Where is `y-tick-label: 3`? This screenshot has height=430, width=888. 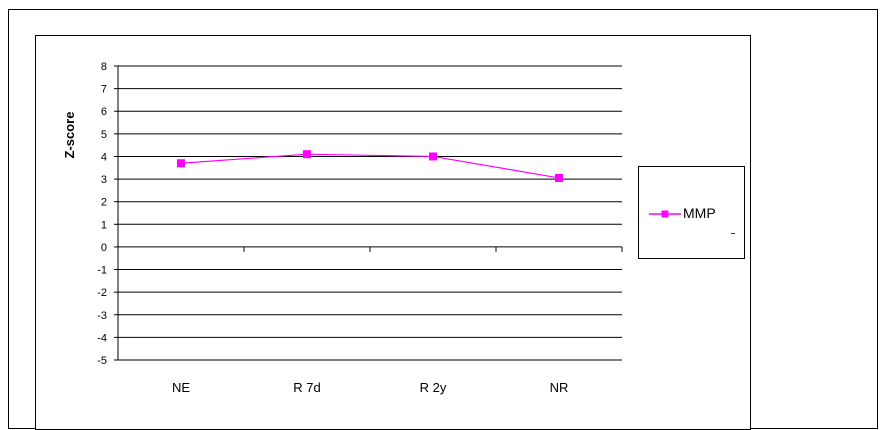 y-tick-label: 3 is located at coordinates (104, 180).